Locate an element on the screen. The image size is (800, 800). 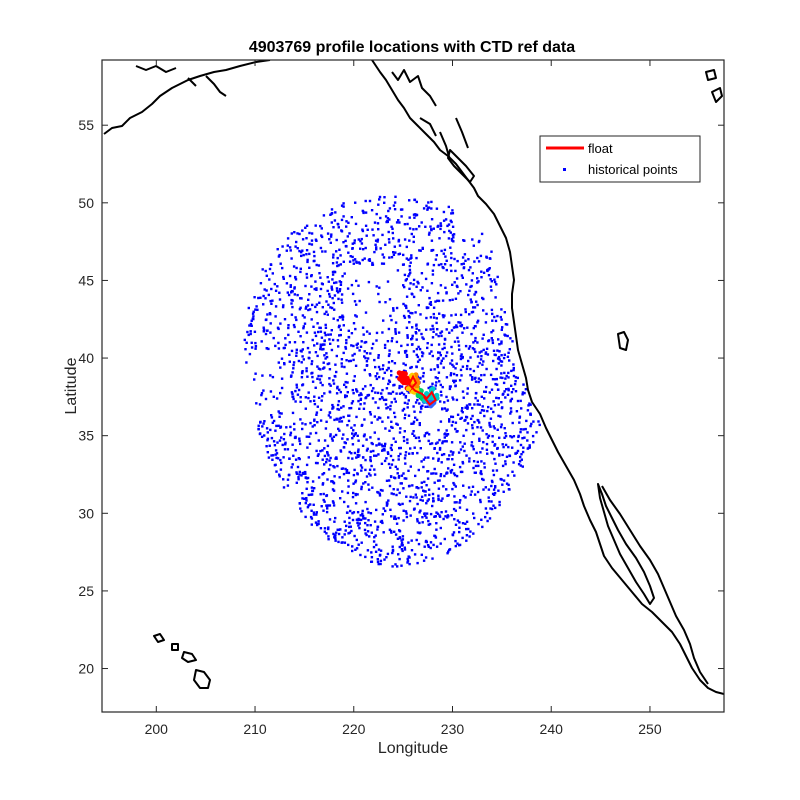
y-tick-label: 45 is located at coordinates (86, 280).